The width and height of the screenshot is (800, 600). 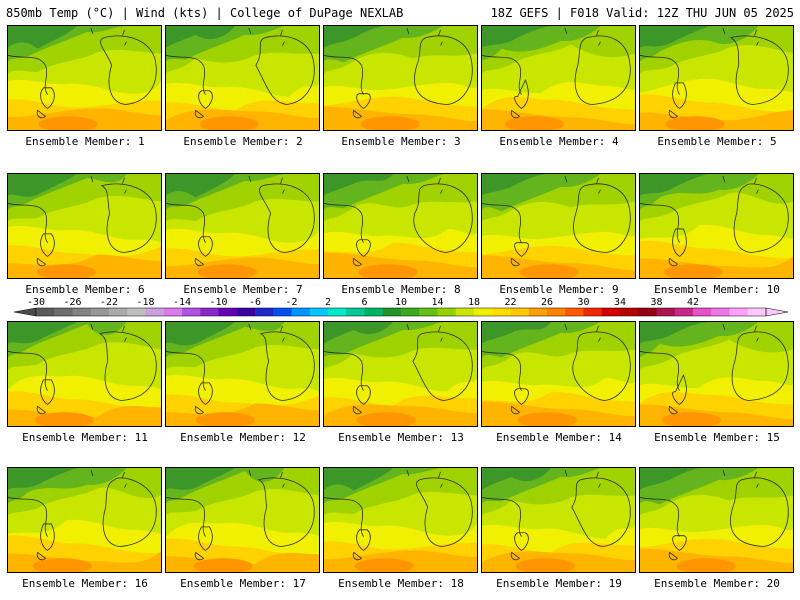 What do you see at coordinates (85, 289) in the screenshot?
I see `member-caption: Ensemble Member: 6` at bounding box center [85, 289].